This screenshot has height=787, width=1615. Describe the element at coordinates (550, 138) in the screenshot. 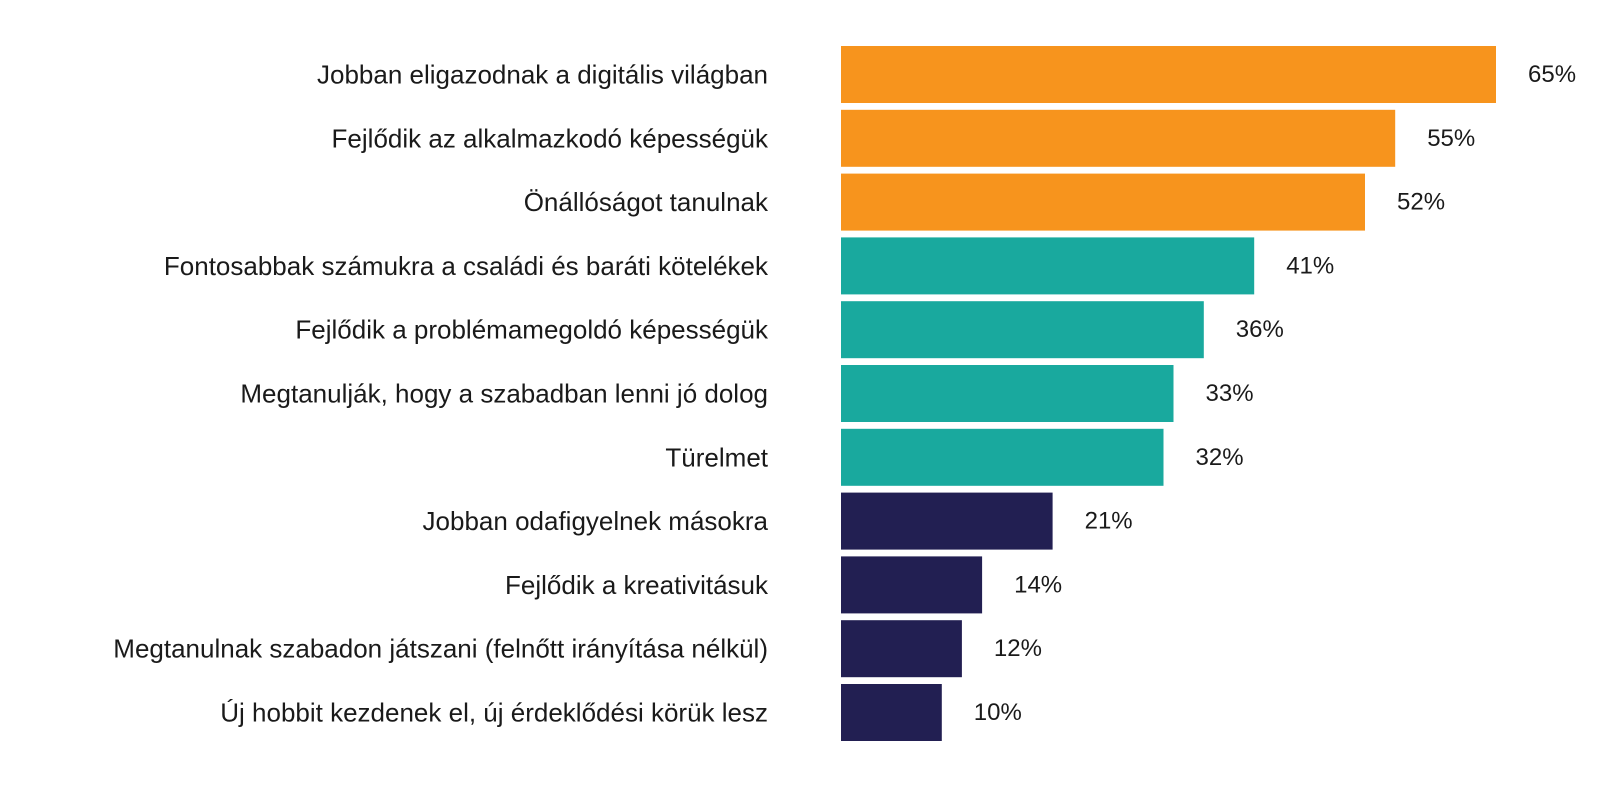

I see `category-label: Fejlődik az alkalmazkodó képességük` at that location.